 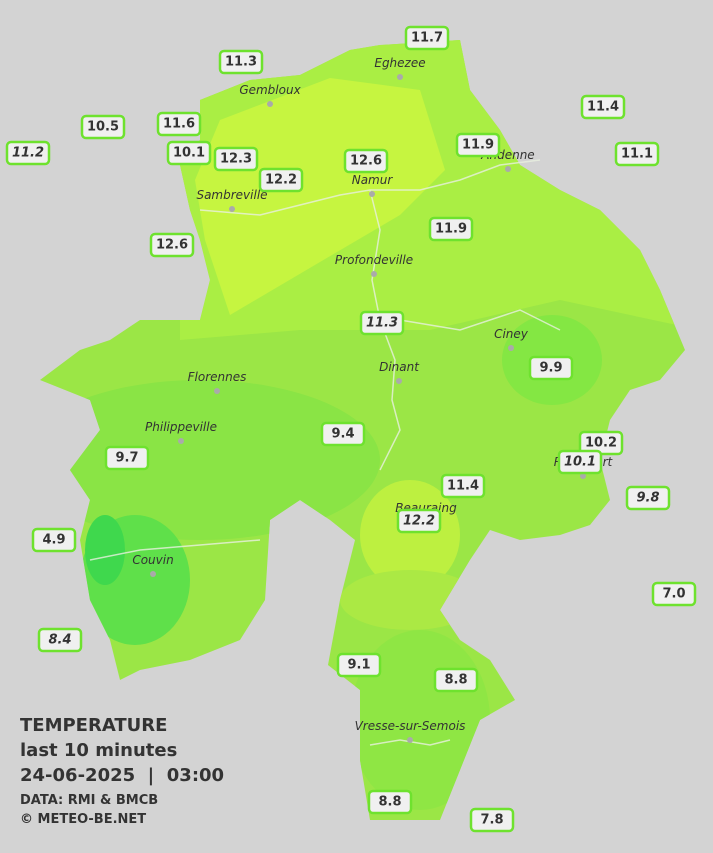 I want to click on station-value: 9.9, so click(x=550, y=368).